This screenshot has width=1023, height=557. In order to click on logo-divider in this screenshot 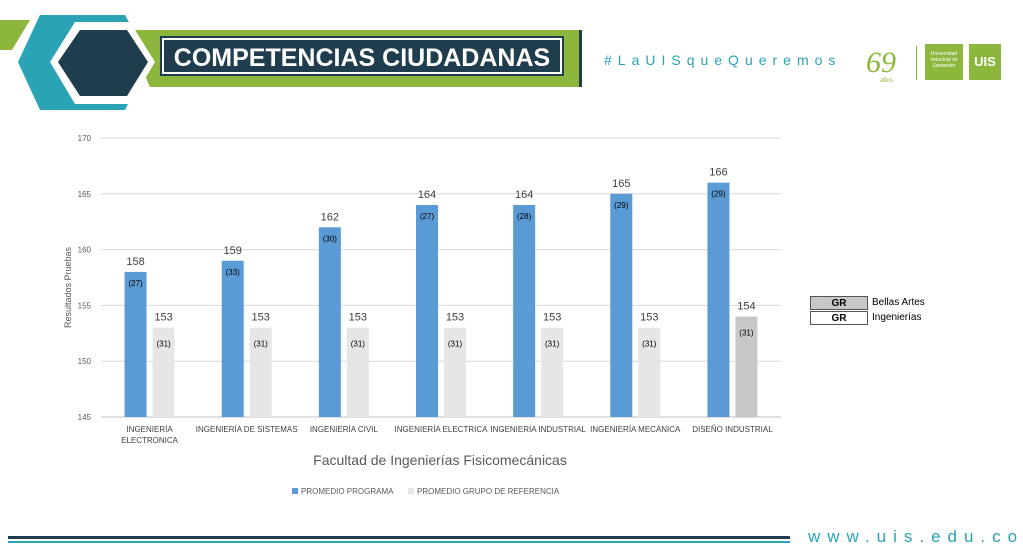, I will do `click(916, 63)`.